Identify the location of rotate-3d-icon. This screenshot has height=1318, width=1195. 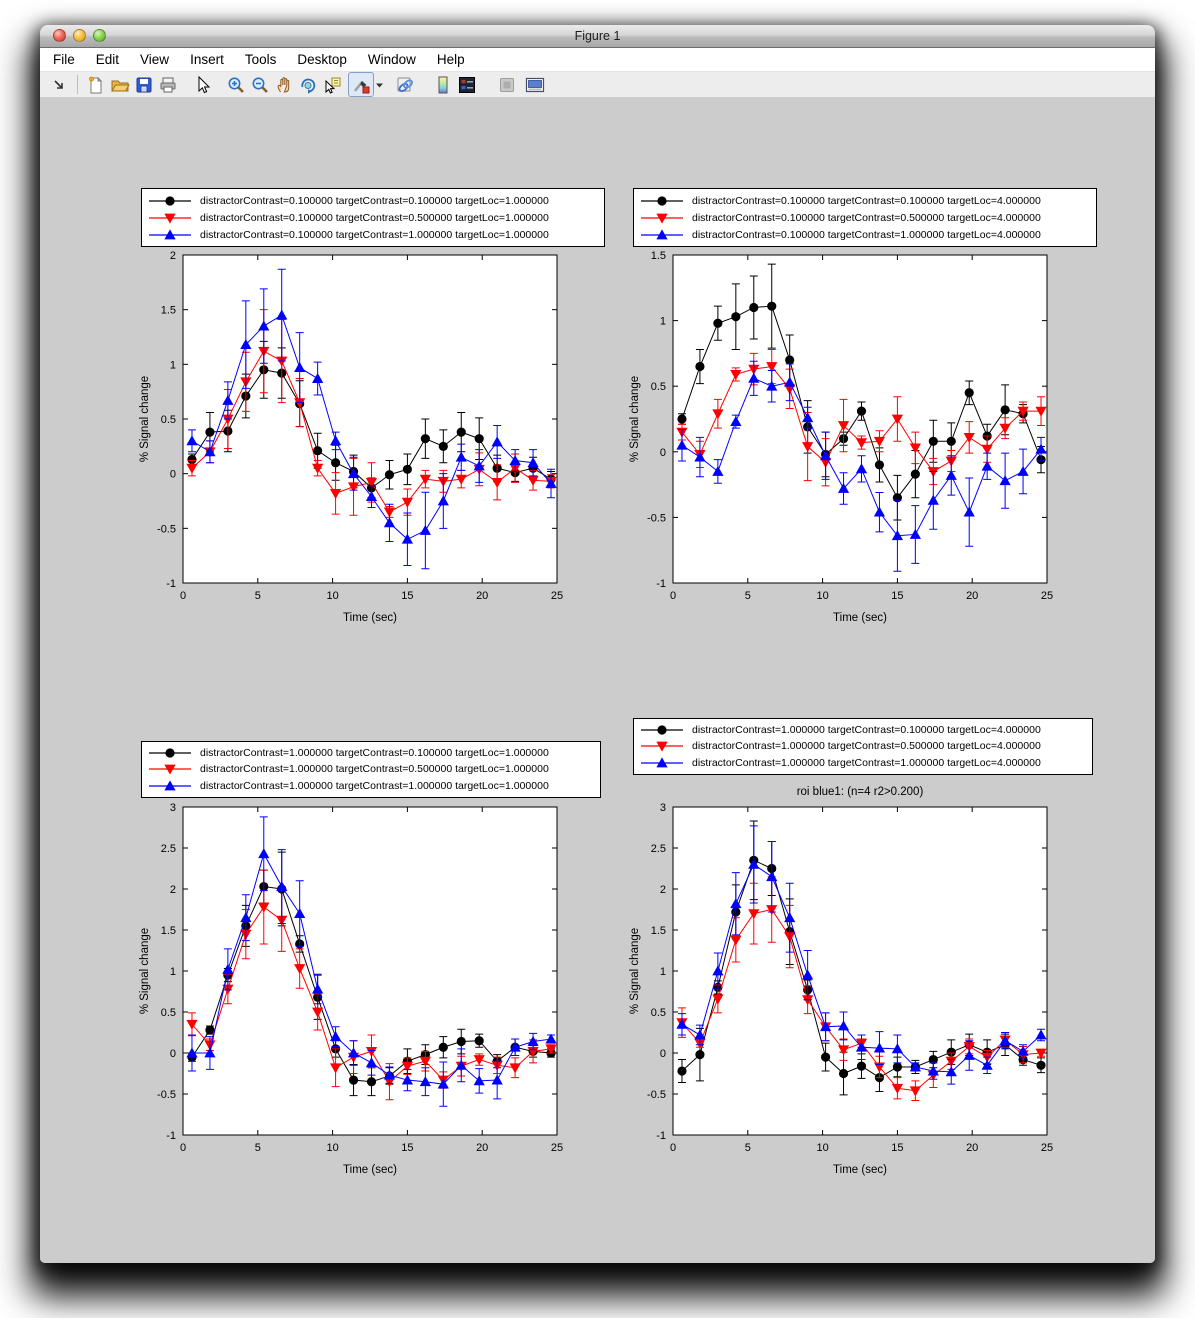
(308, 84).